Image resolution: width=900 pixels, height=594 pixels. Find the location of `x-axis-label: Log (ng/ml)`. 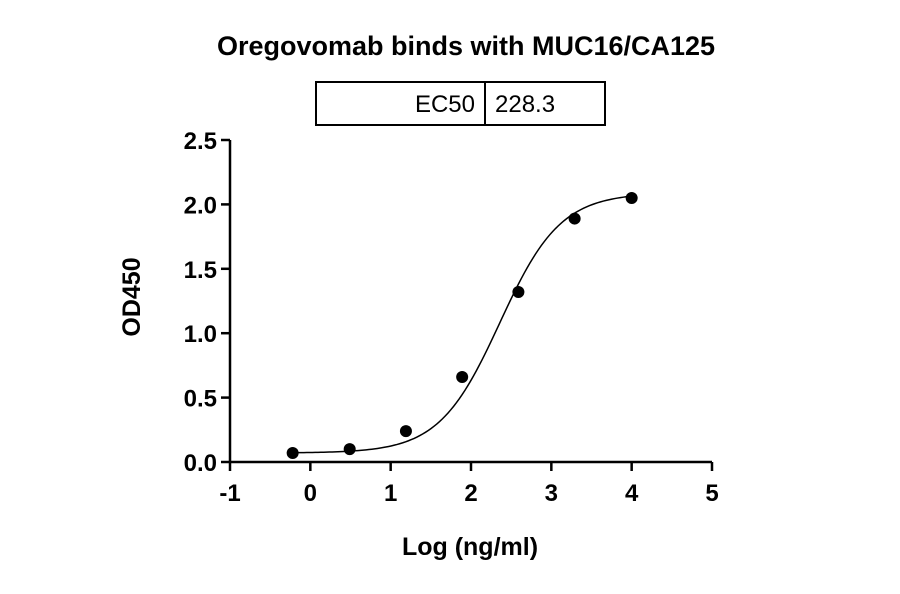

x-axis-label: Log (ng/ml) is located at coordinates (470, 547).